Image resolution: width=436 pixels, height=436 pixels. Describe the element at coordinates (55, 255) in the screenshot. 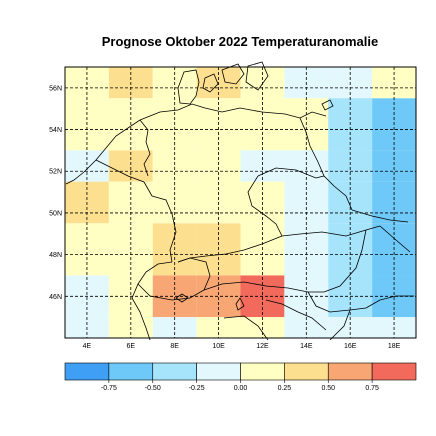

I see `latitude-label: 48N` at that location.